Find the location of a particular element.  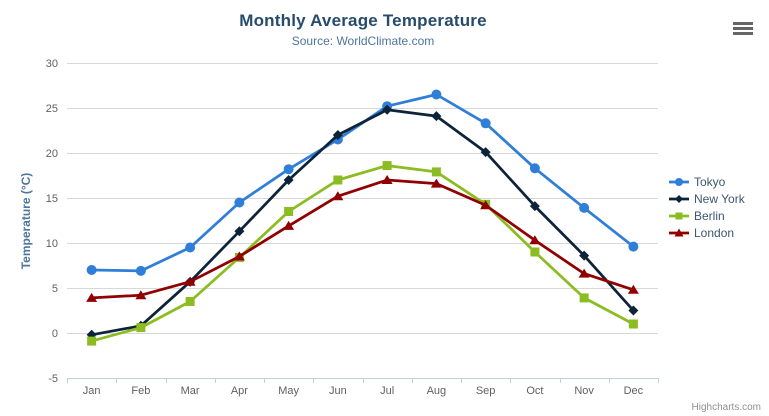

hamburger-icon is located at coordinates (743, 28).